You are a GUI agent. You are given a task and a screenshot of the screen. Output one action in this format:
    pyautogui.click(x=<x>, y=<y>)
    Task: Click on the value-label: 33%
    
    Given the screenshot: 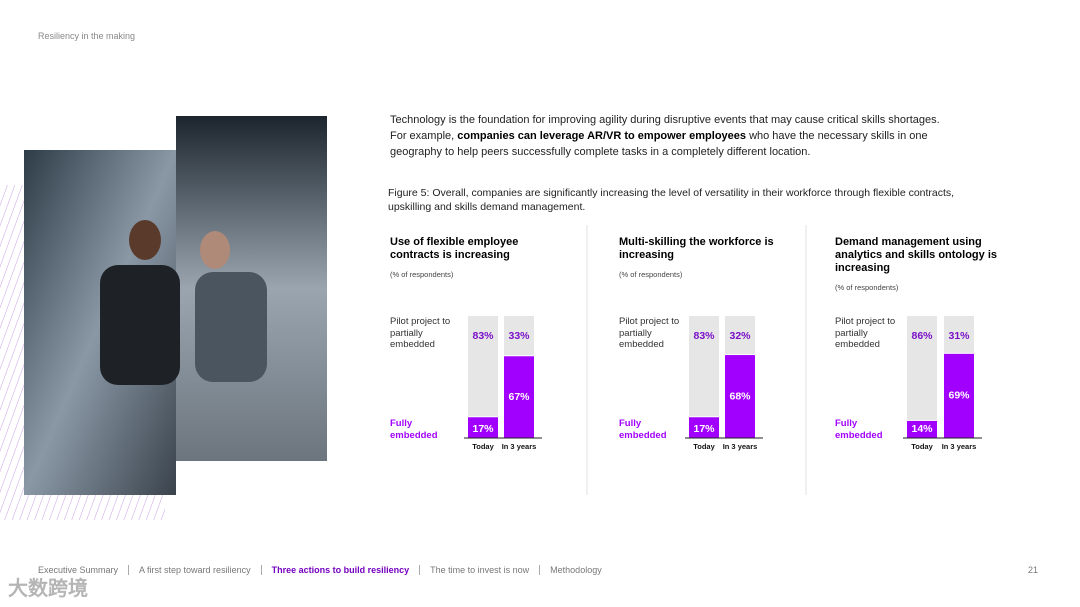 What is the action you would take?
    pyautogui.click(x=519, y=336)
    